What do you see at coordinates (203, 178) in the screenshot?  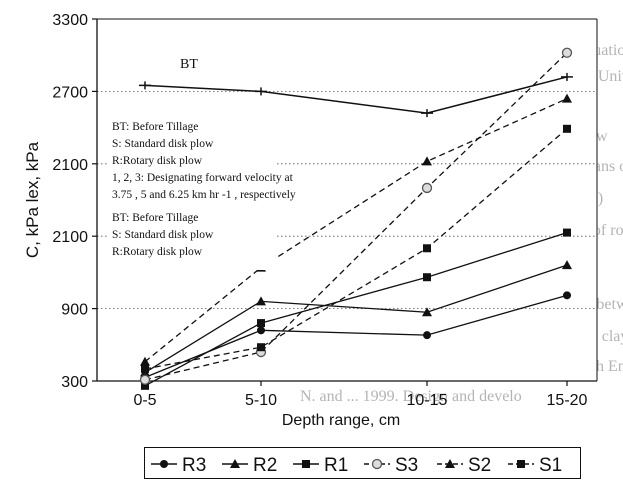 I see `annotation-note: 1, 2, 3: Designating forward velocity at` at bounding box center [203, 178].